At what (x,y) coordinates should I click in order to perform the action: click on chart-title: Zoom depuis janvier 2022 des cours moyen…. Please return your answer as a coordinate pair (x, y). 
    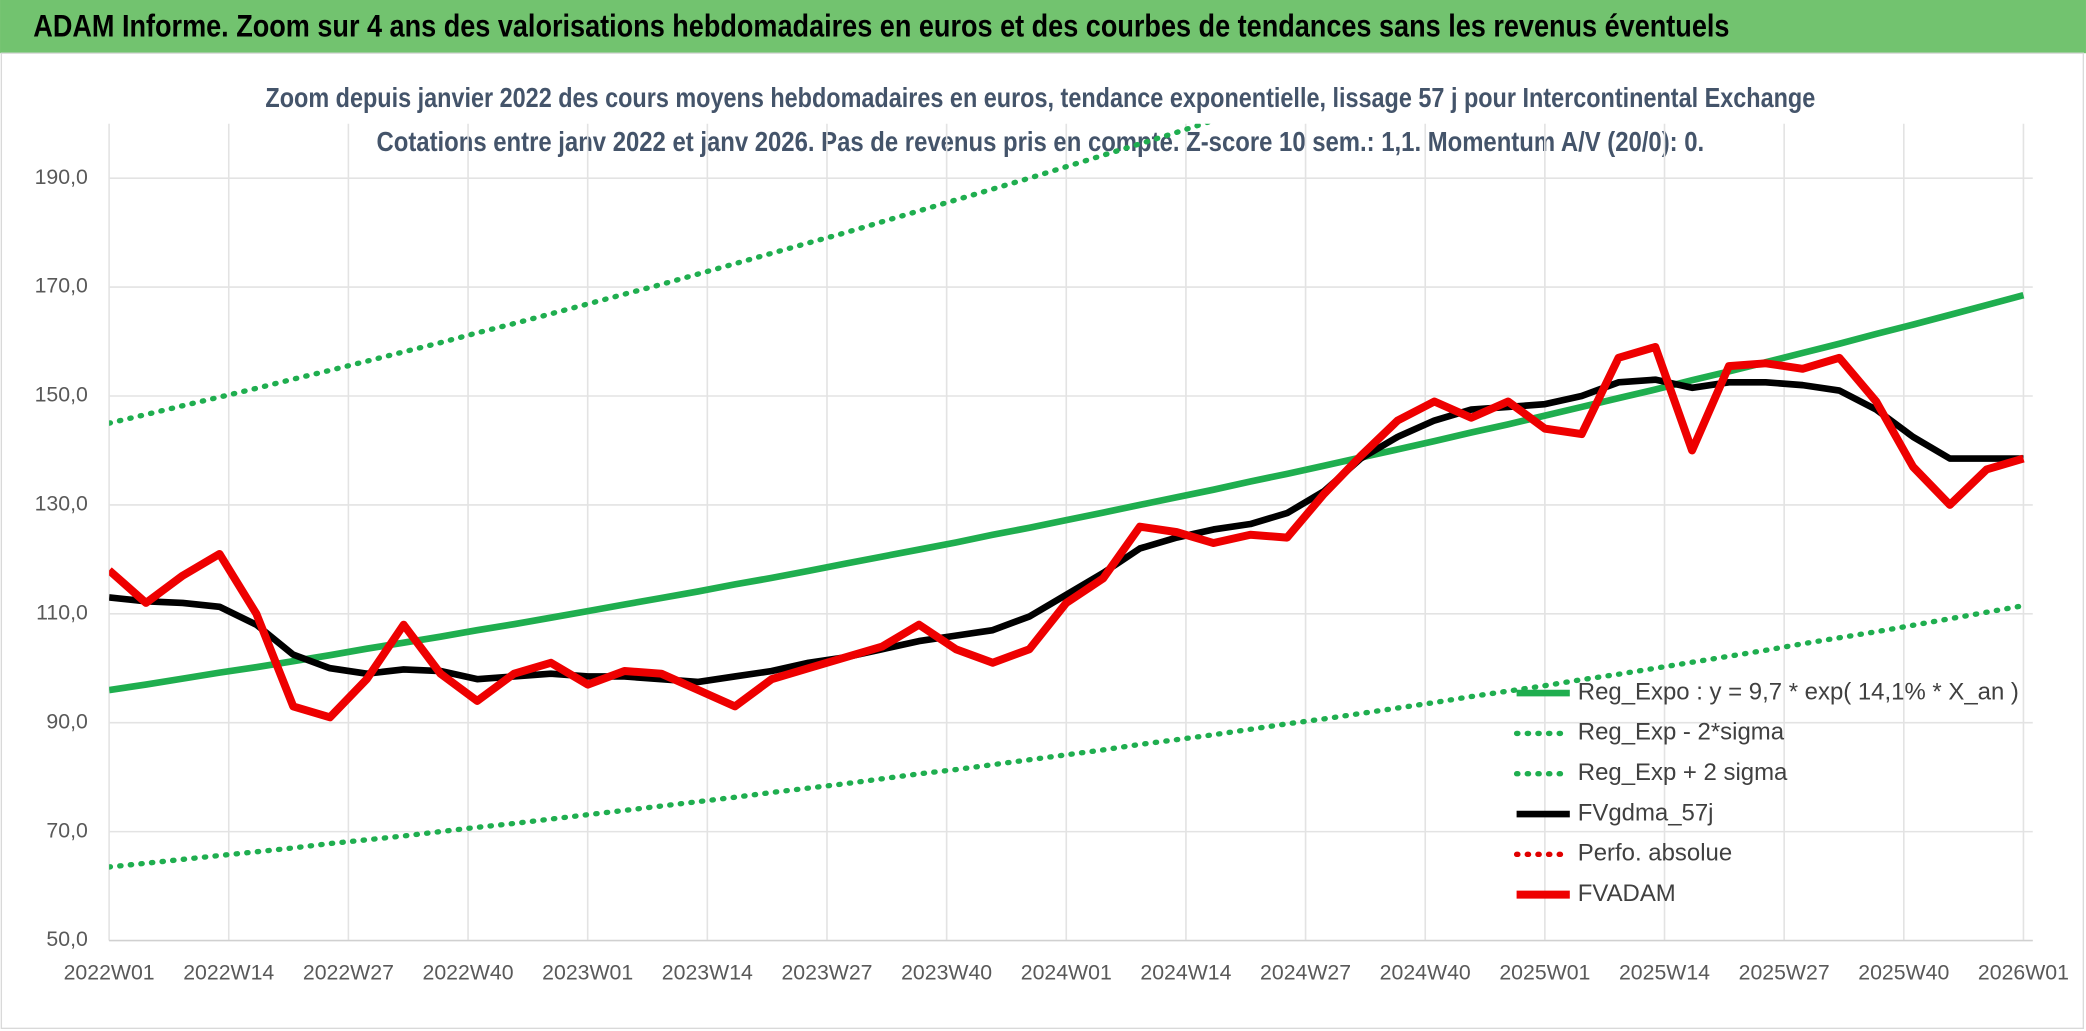
    Looking at the image, I should click on (1040, 97).